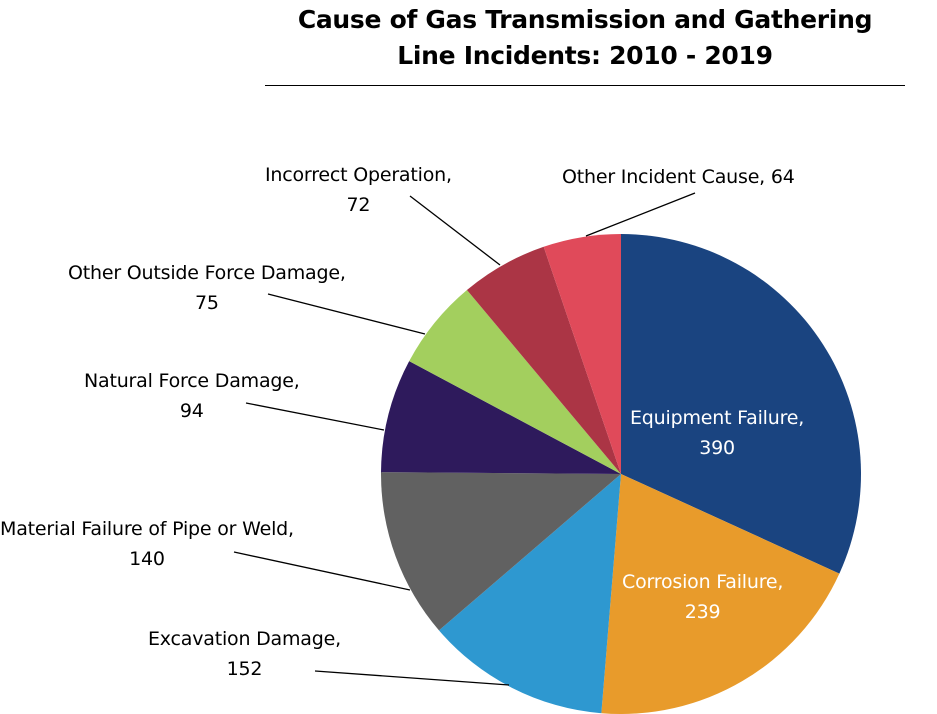  I want to click on label-excavation-damage: Excavation Damage, 152, so click(244, 654).